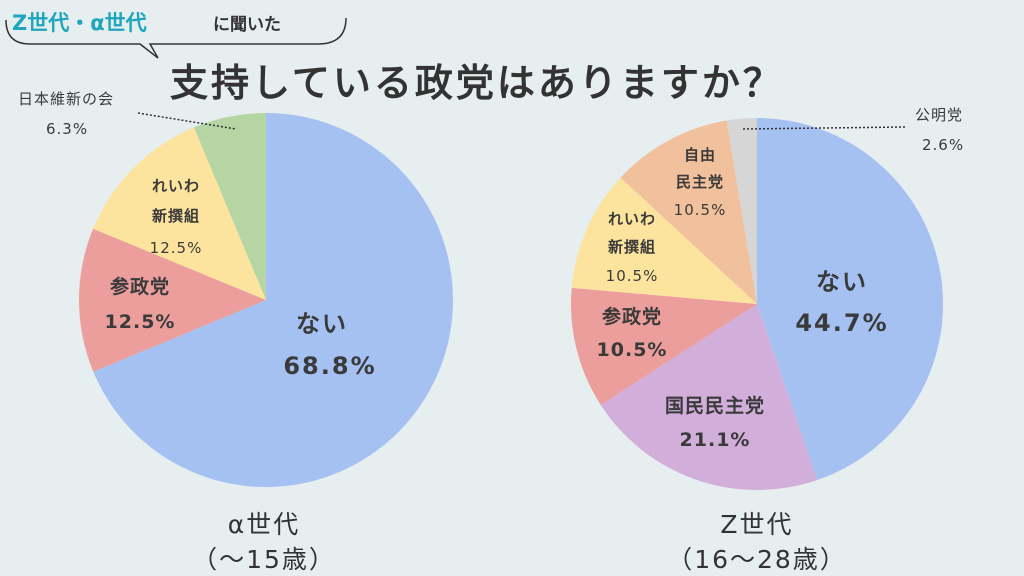  I want to click on pie-caption-z-age: （16〜28歳）, so click(757, 559).